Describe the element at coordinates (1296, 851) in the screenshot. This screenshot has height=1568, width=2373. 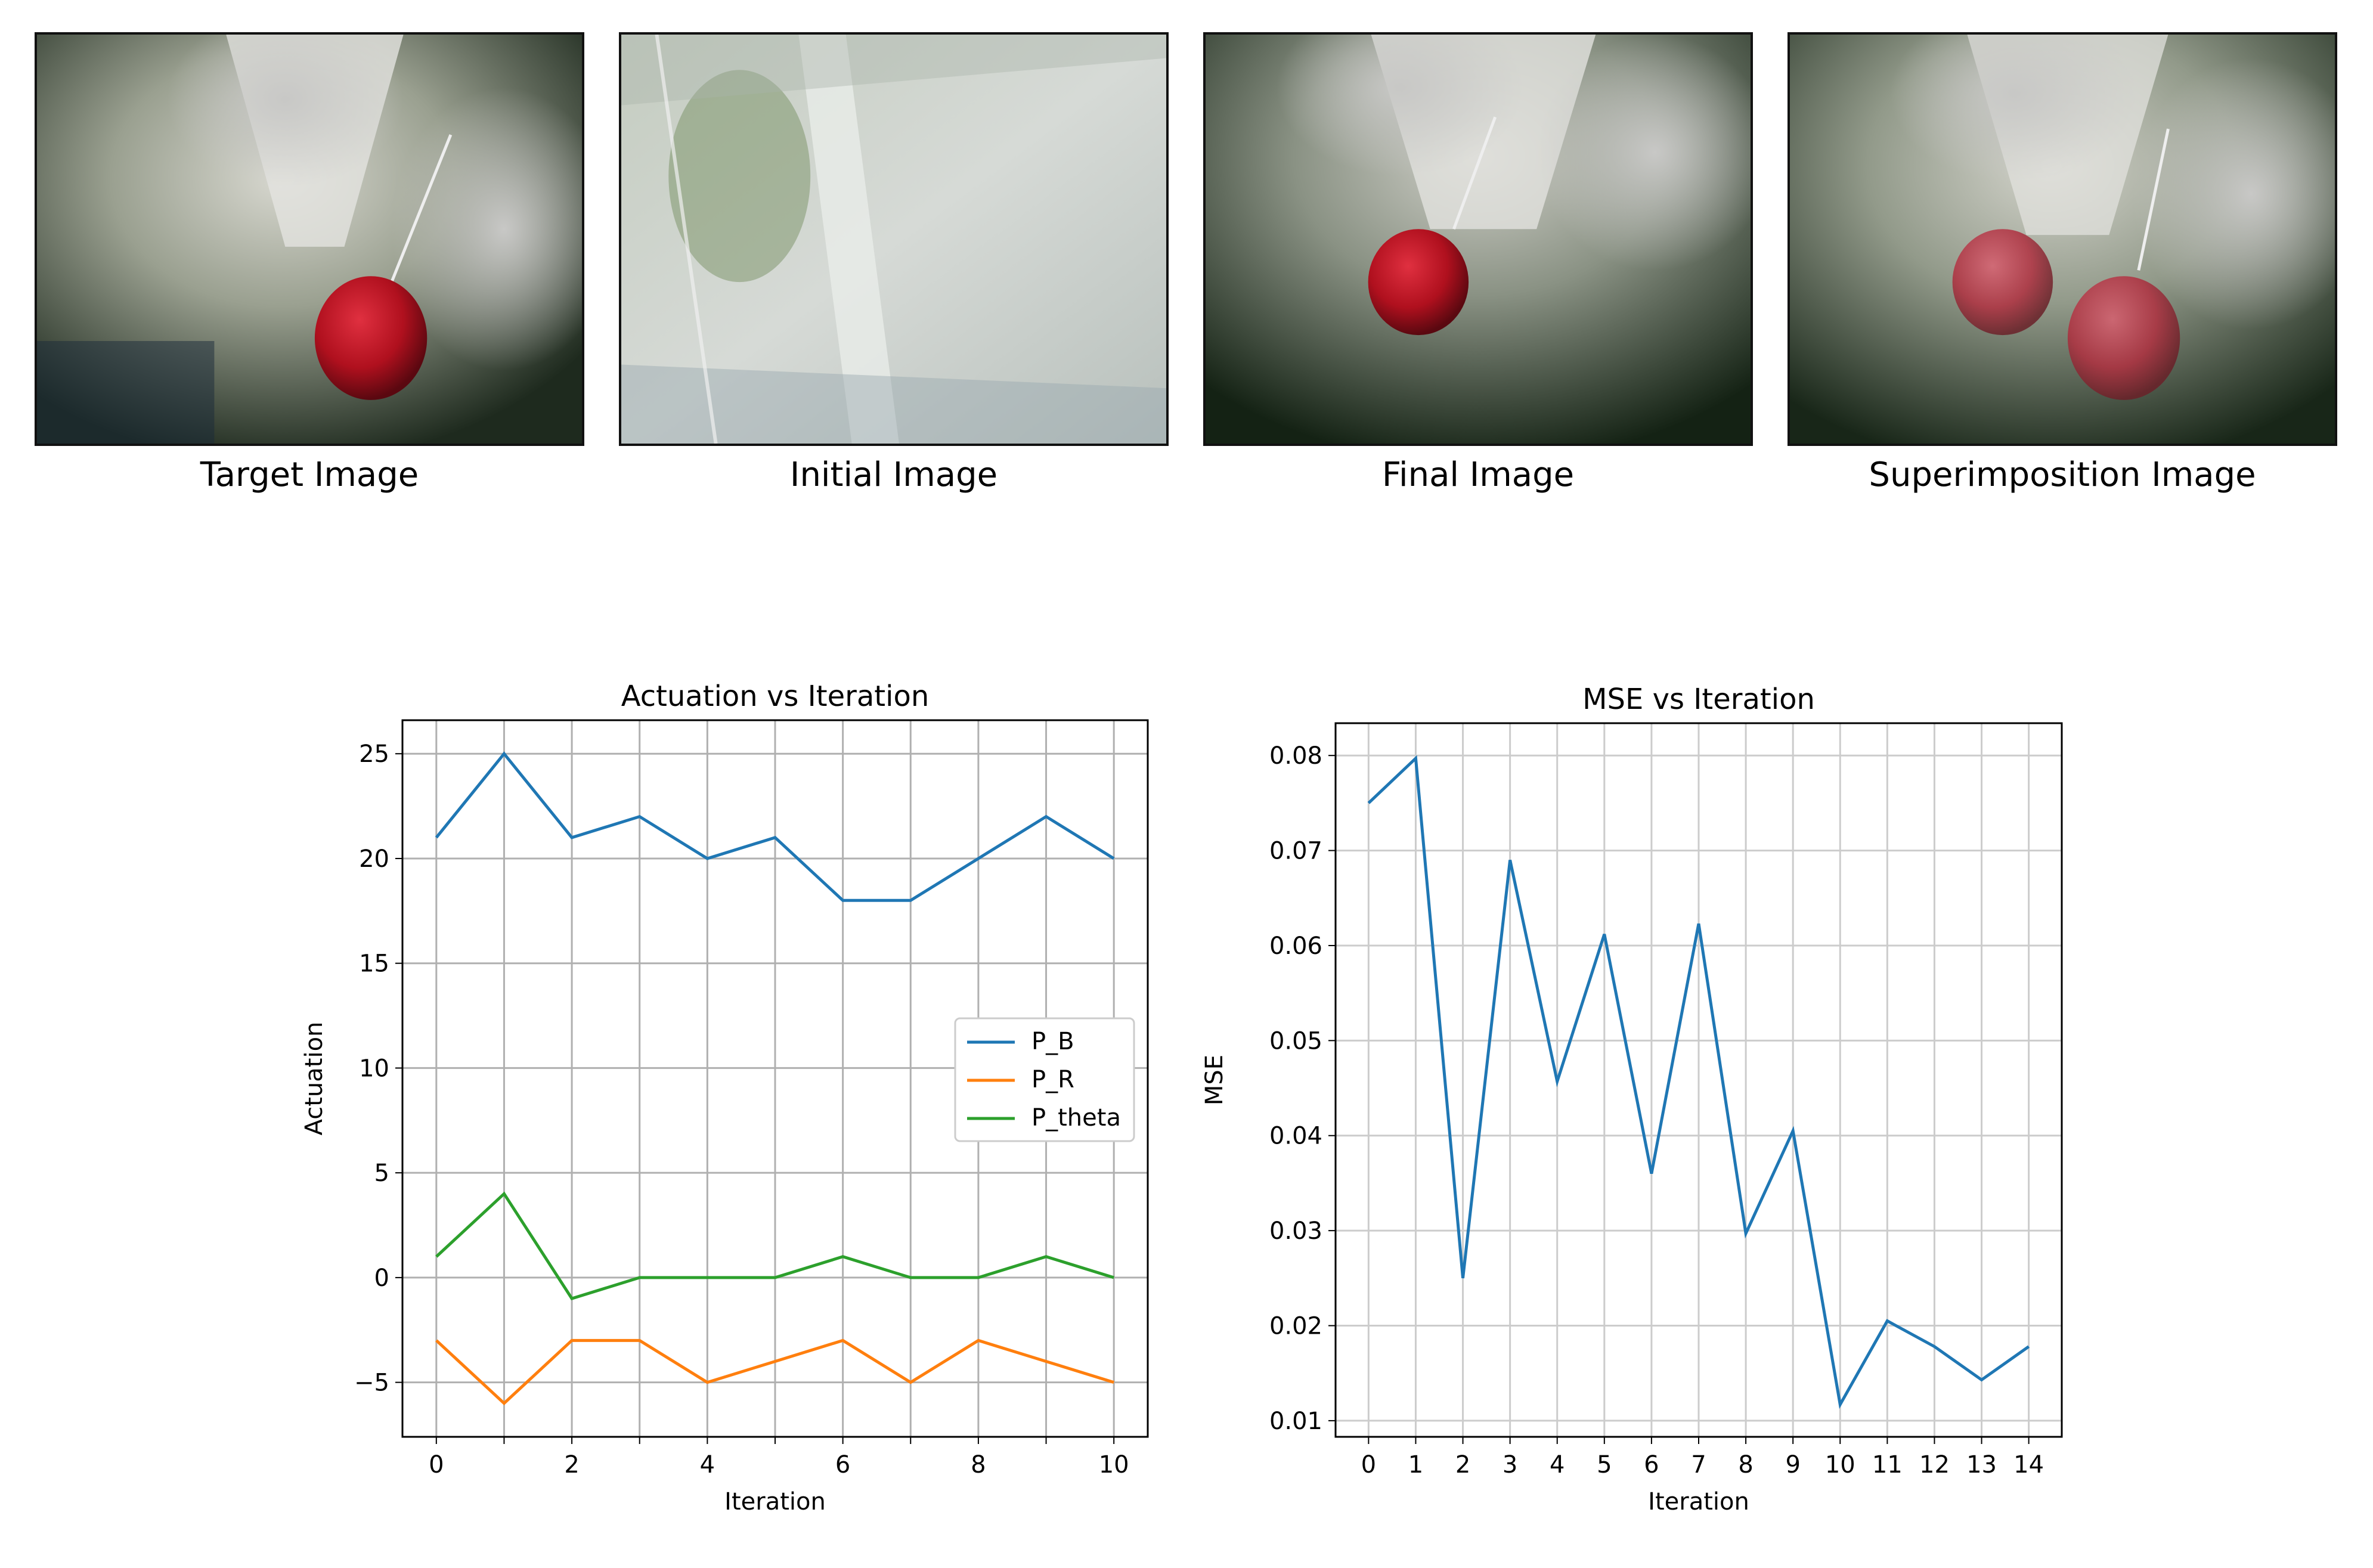
I see `y-tick-label: 0.07` at that location.